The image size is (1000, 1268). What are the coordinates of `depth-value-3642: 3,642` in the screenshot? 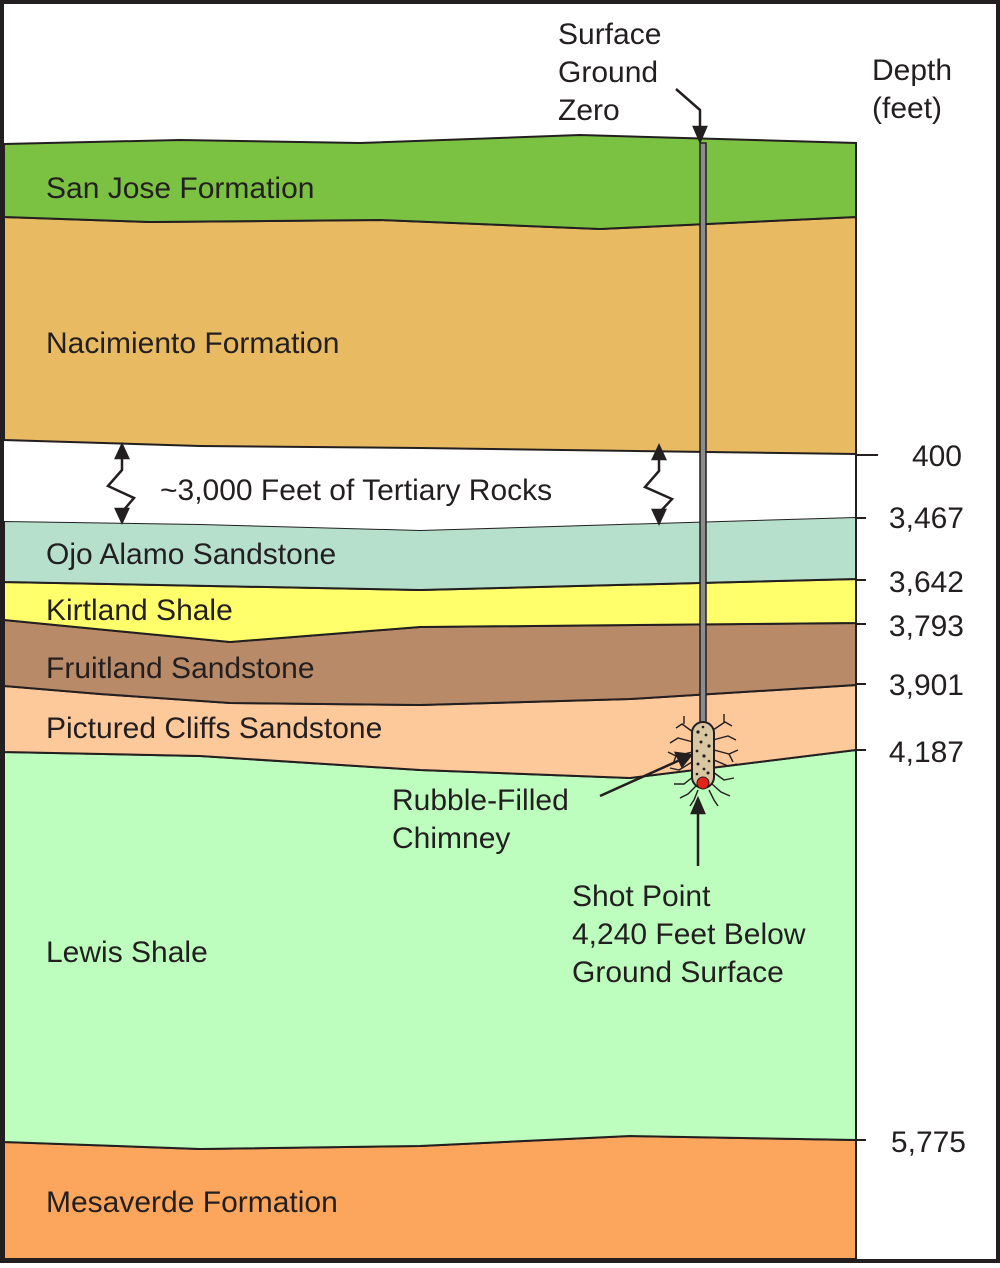 It's located at (926, 582).